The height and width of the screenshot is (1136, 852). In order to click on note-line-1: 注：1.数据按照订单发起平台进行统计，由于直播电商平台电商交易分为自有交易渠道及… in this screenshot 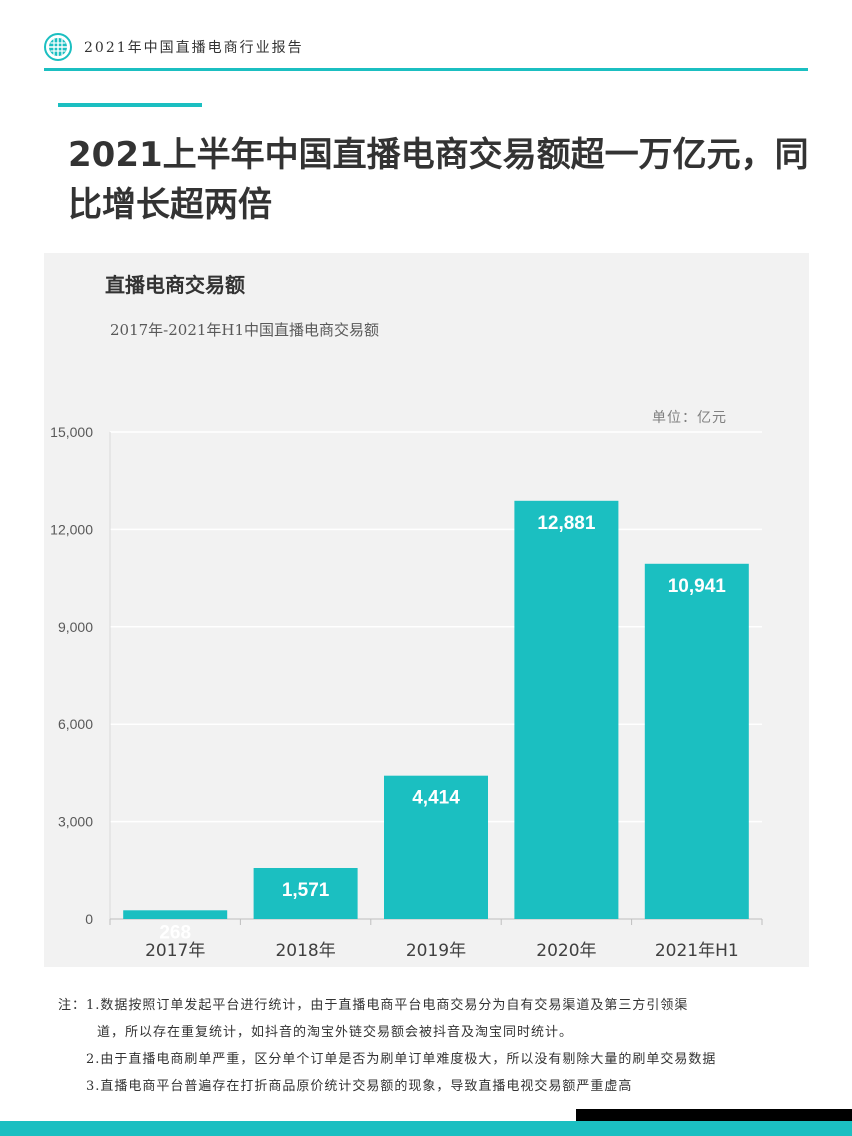, I will do `click(373, 1005)`.